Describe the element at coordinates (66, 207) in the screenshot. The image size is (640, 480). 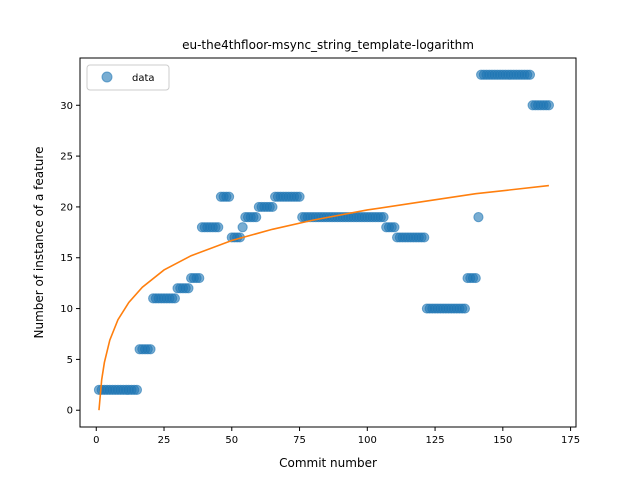
I see `y-tick-label: 20` at that location.